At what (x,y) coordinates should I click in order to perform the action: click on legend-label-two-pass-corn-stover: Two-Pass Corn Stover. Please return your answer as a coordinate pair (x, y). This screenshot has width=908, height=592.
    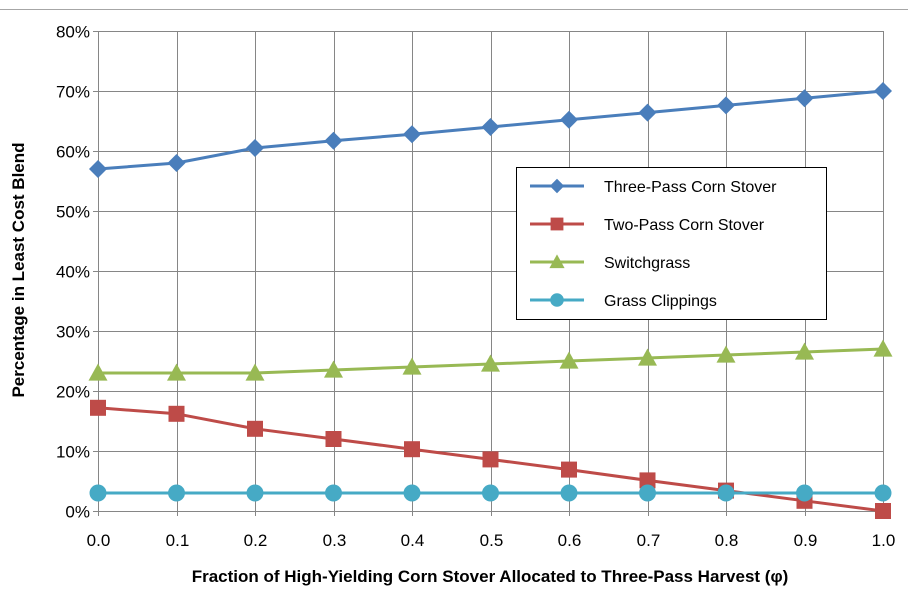
    Looking at the image, I should click on (684, 225).